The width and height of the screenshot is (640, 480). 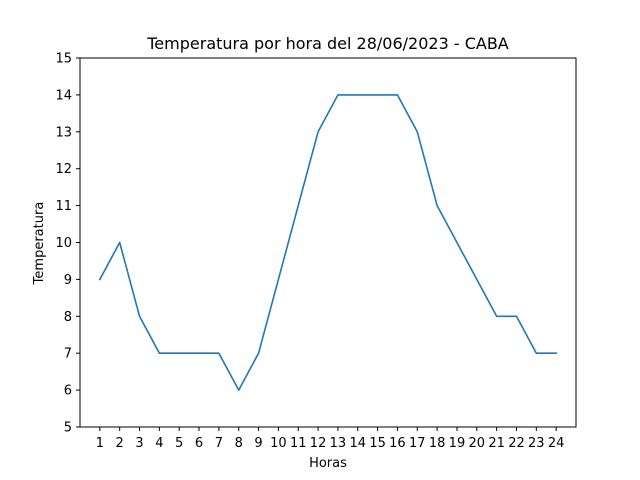 I want to click on y-tick-label: 7, so click(x=68, y=354).